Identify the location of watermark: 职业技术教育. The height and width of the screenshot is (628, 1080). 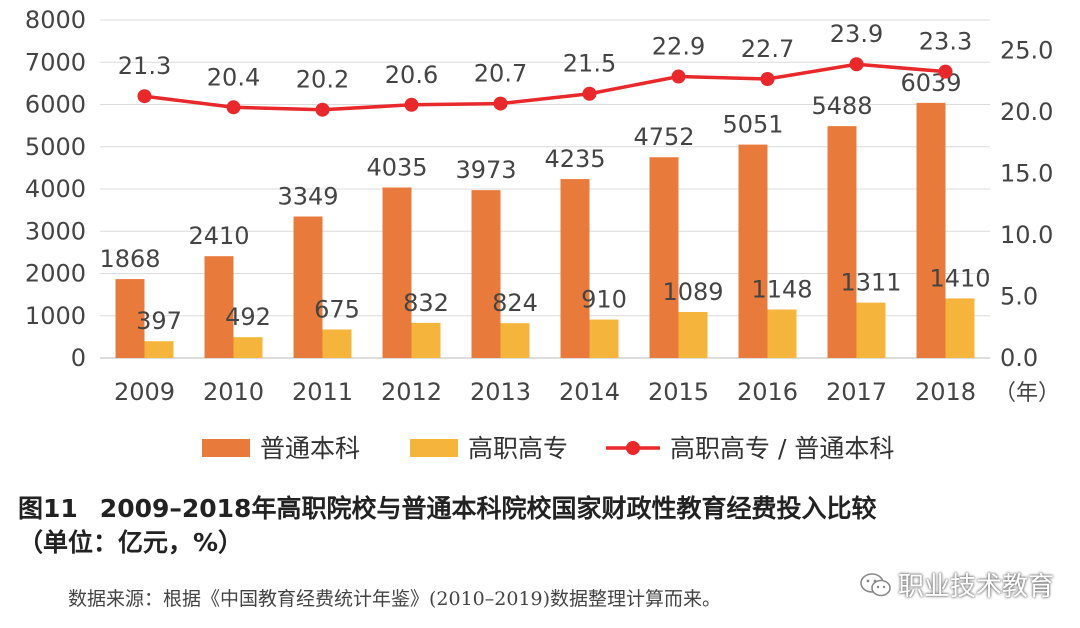
(957, 584).